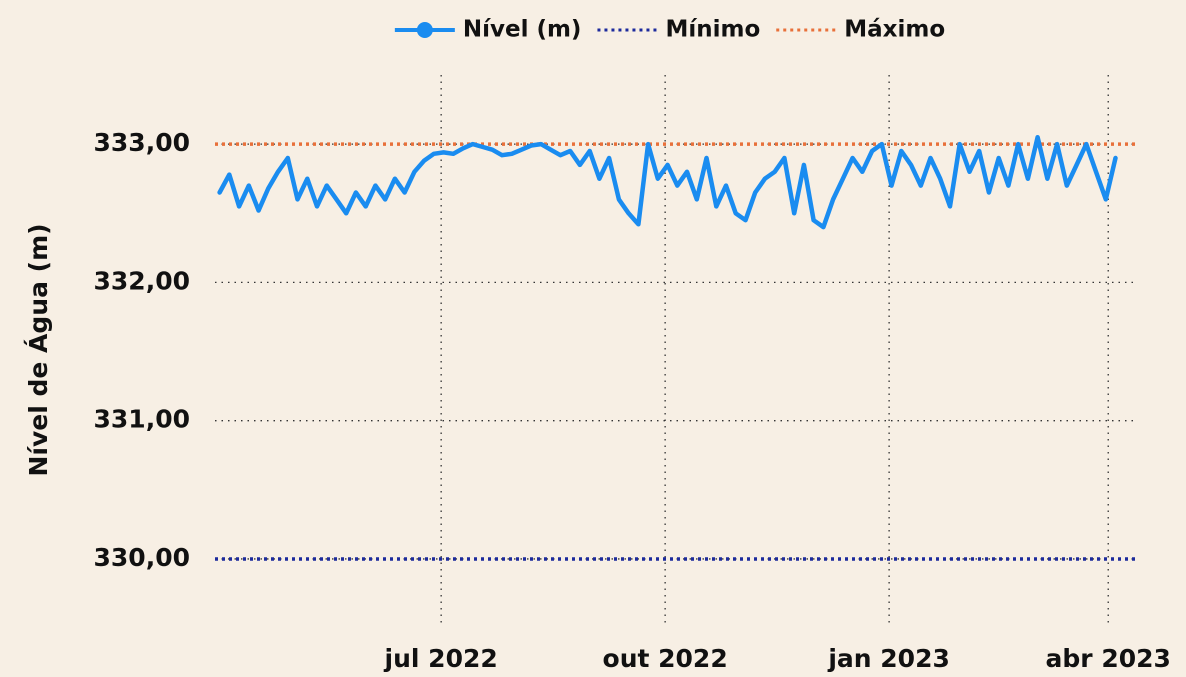  What do you see at coordinates (142, 280) in the screenshot?
I see `y-tick-label: 332,00` at bounding box center [142, 280].